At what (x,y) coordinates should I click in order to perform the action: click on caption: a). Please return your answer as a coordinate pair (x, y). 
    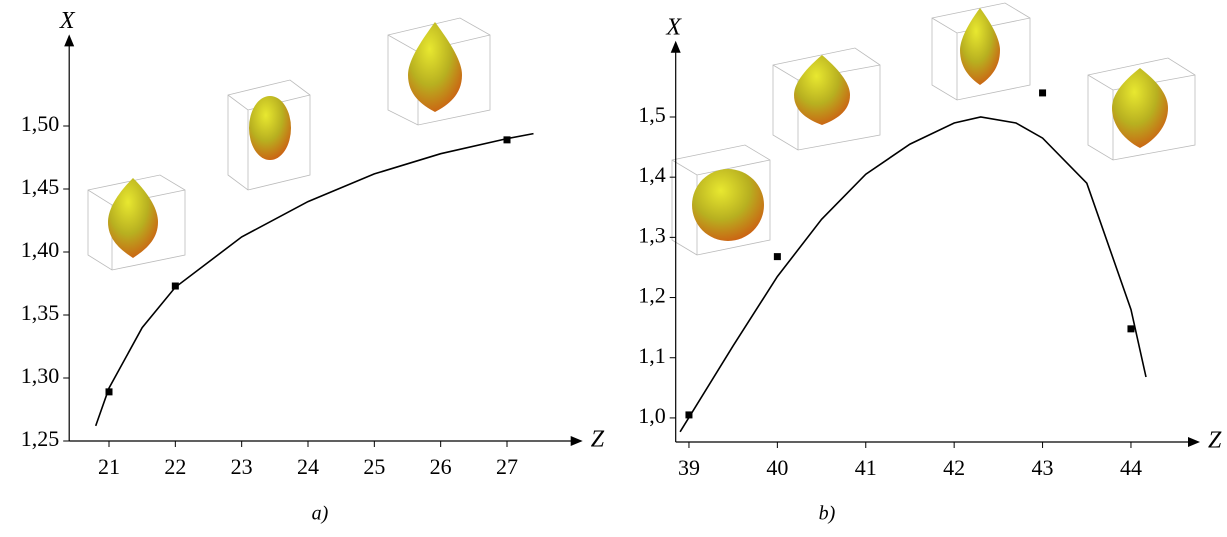
    Looking at the image, I should click on (320, 514).